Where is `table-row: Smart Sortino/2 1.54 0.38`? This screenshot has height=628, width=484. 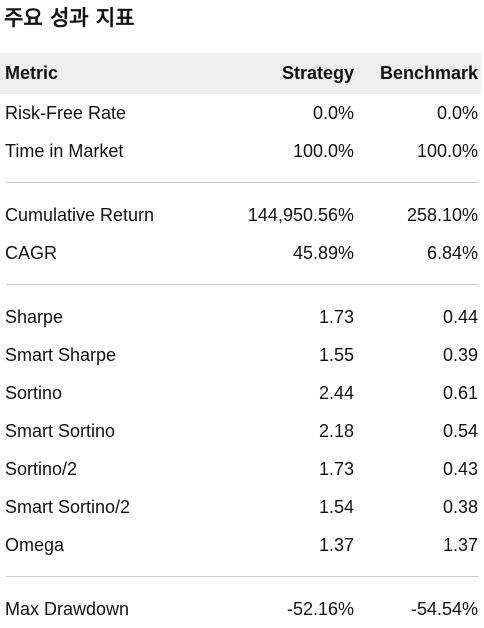
table-row: Smart Sortino/2 1.54 0.38 is located at coordinates (240, 507).